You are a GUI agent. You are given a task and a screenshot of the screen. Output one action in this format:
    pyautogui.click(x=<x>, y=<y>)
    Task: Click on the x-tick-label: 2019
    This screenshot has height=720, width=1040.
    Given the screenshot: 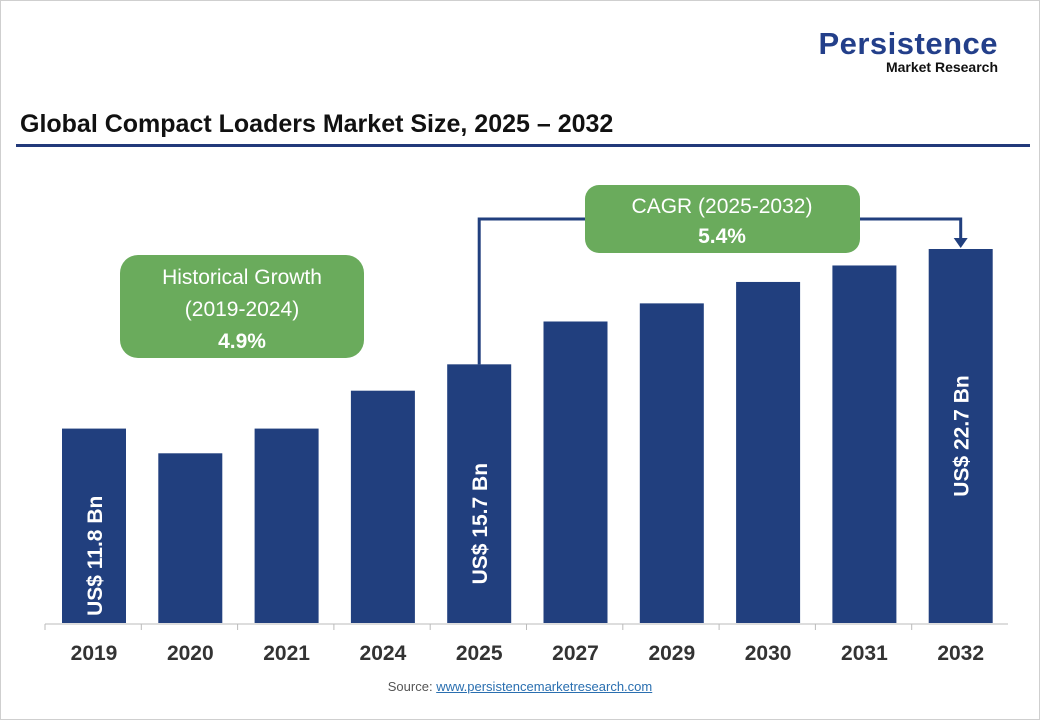 What is the action you would take?
    pyautogui.click(x=94, y=653)
    